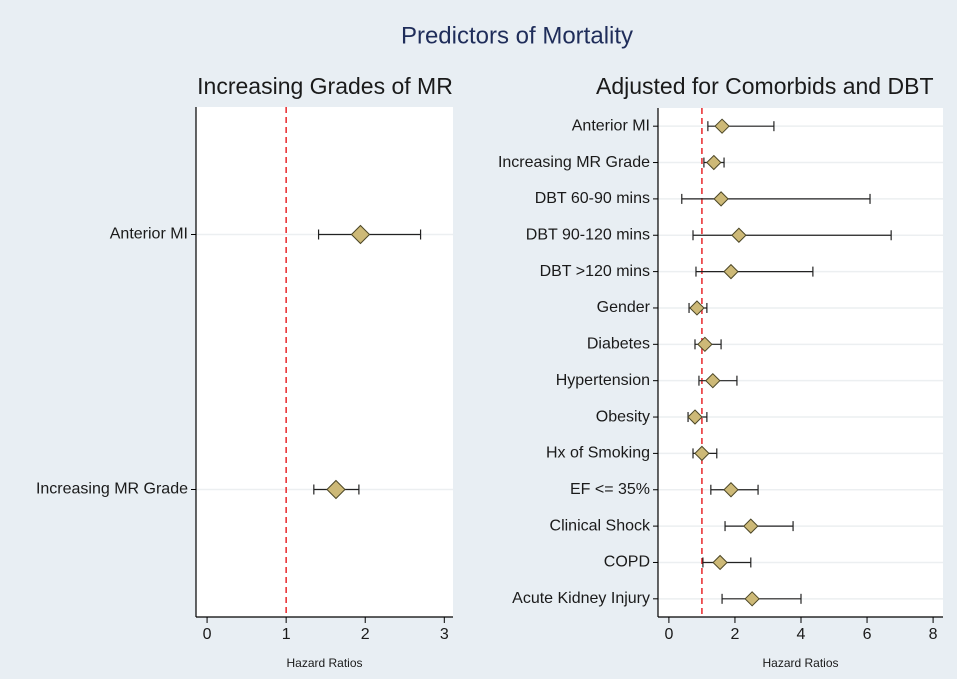  Describe the element at coordinates (444, 634) in the screenshot. I see `x-tick-label: 3` at that location.